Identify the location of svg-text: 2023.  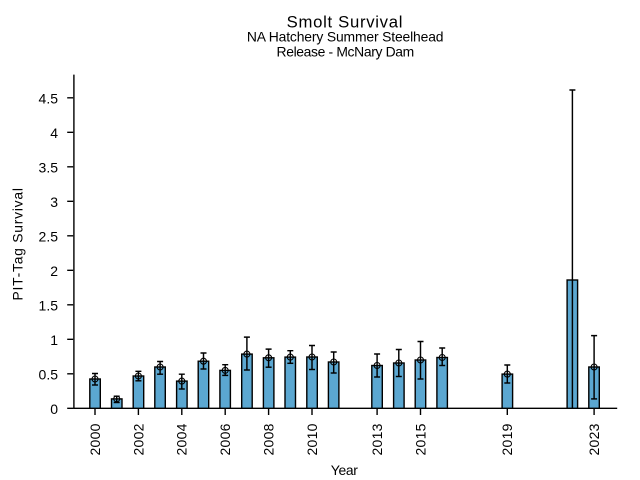
(594, 439).